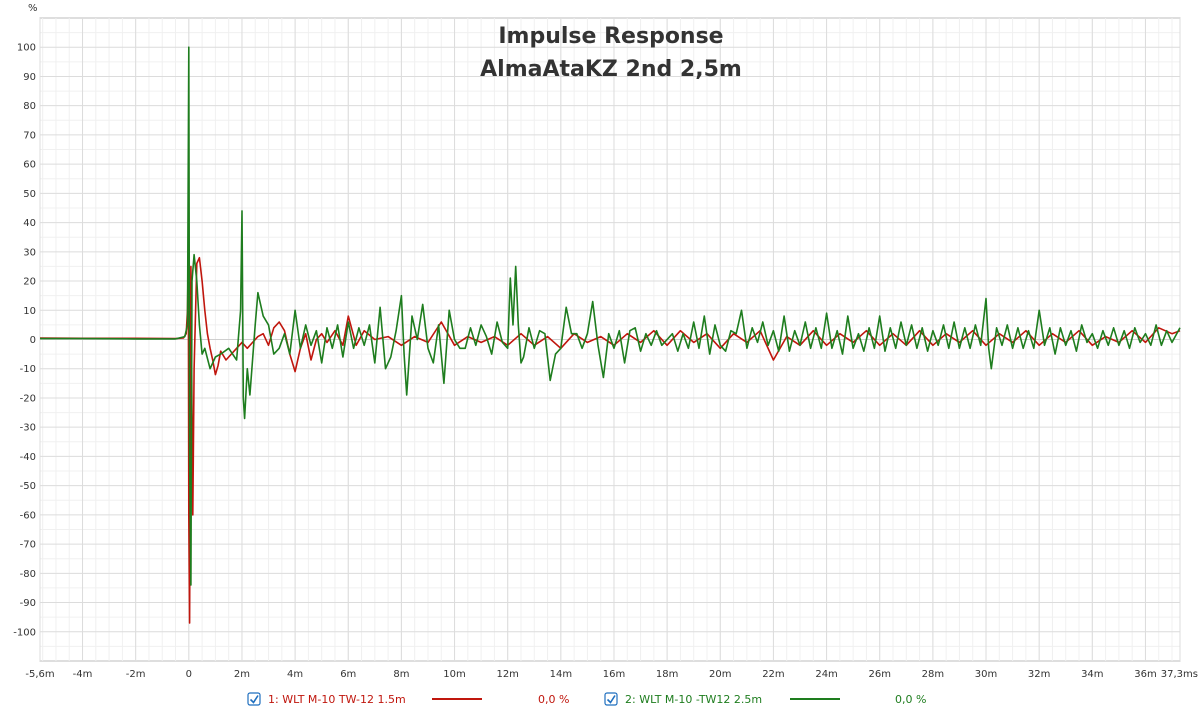 This screenshot has height=711, width=1200. What do you see at coordinates (454, 674) in the screenshot?
I see `x-tick-label: 10m` at bounding box center [454, 674].